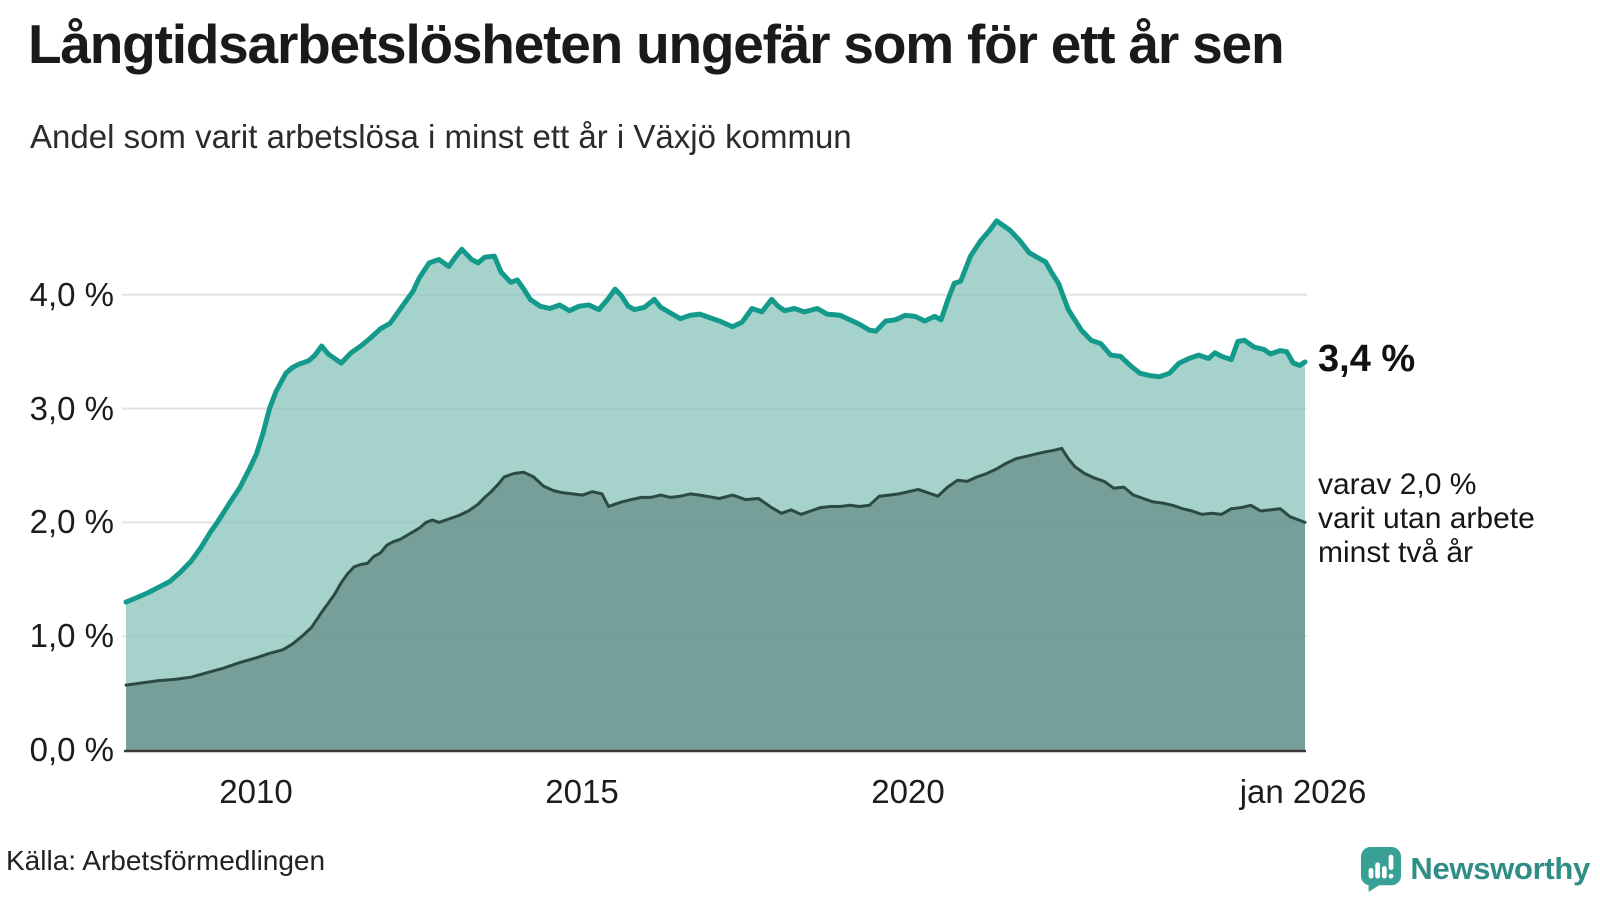  What do you see at coordinates (71, 635) in the screenshot?
I see `y-tick-1: 1,0 %` at bounding box center [71, 635].